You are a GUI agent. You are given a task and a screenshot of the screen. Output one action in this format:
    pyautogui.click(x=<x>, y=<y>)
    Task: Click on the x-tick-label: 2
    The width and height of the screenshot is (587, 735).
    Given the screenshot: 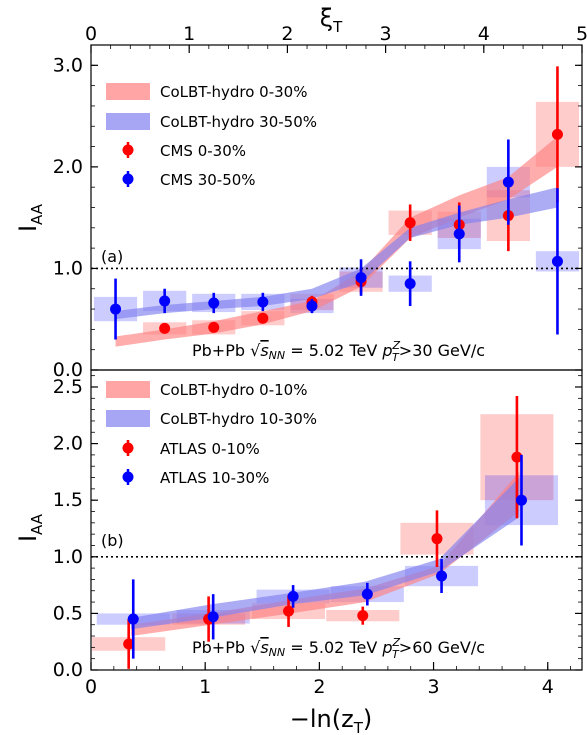 What is the action you would take?
    pyautogui.click(x=319, y=687)
    